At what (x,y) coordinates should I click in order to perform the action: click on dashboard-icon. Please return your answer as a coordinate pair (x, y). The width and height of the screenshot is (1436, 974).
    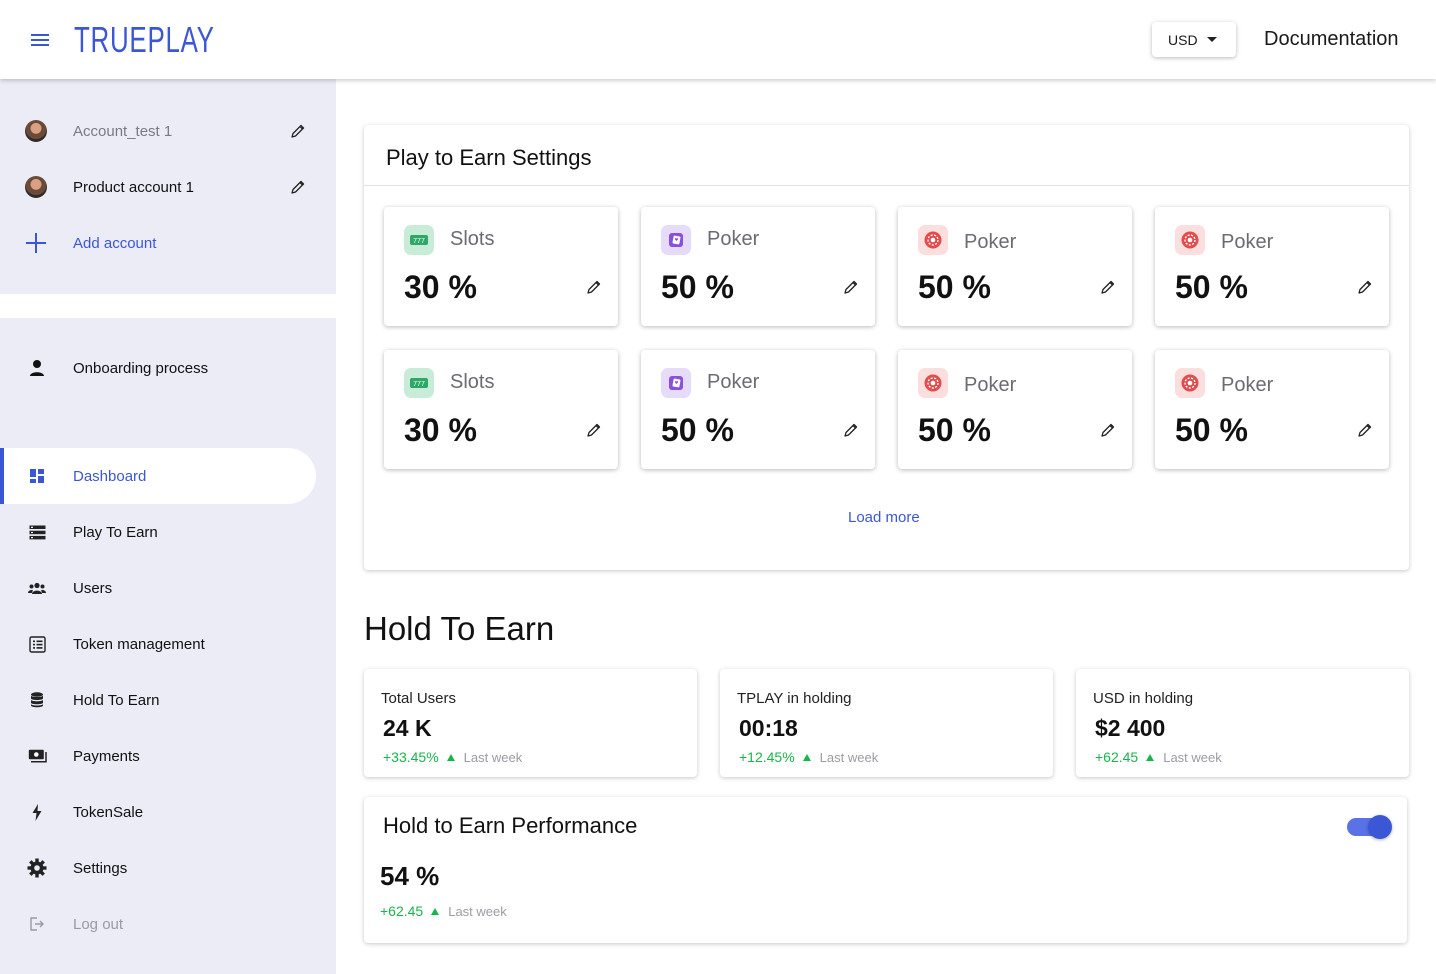
    Looking at the image, I should click on (37, 476).